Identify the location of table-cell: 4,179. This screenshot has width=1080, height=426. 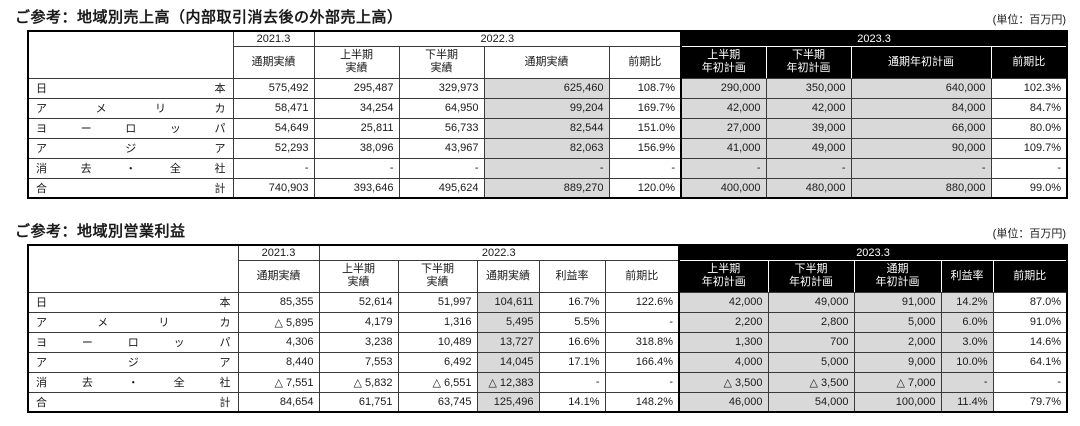
(358, 322).